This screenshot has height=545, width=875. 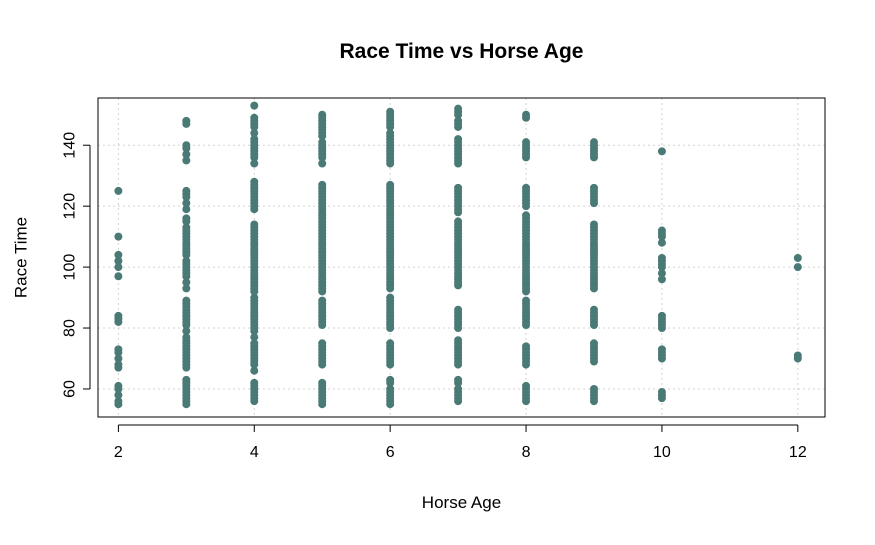 I want to click on x-axis-title: Horse Age, so click(x=461, y=502).